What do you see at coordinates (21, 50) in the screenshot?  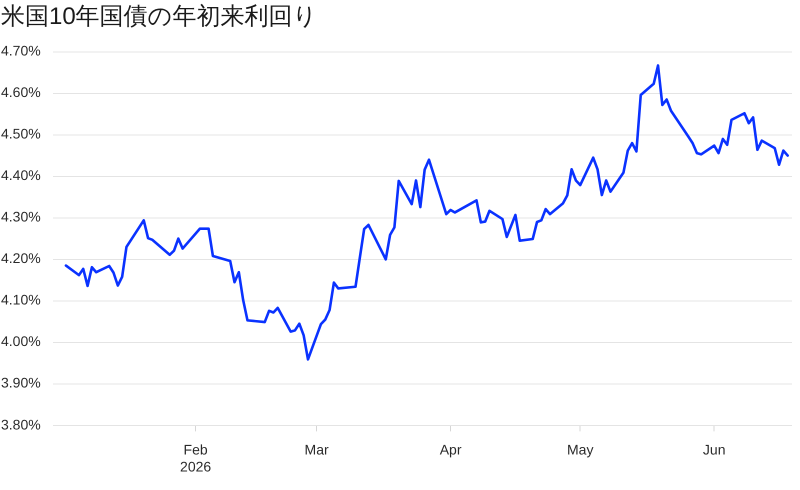 I see `y-tick-label: 4.70%` at bounding box center [21, 50].